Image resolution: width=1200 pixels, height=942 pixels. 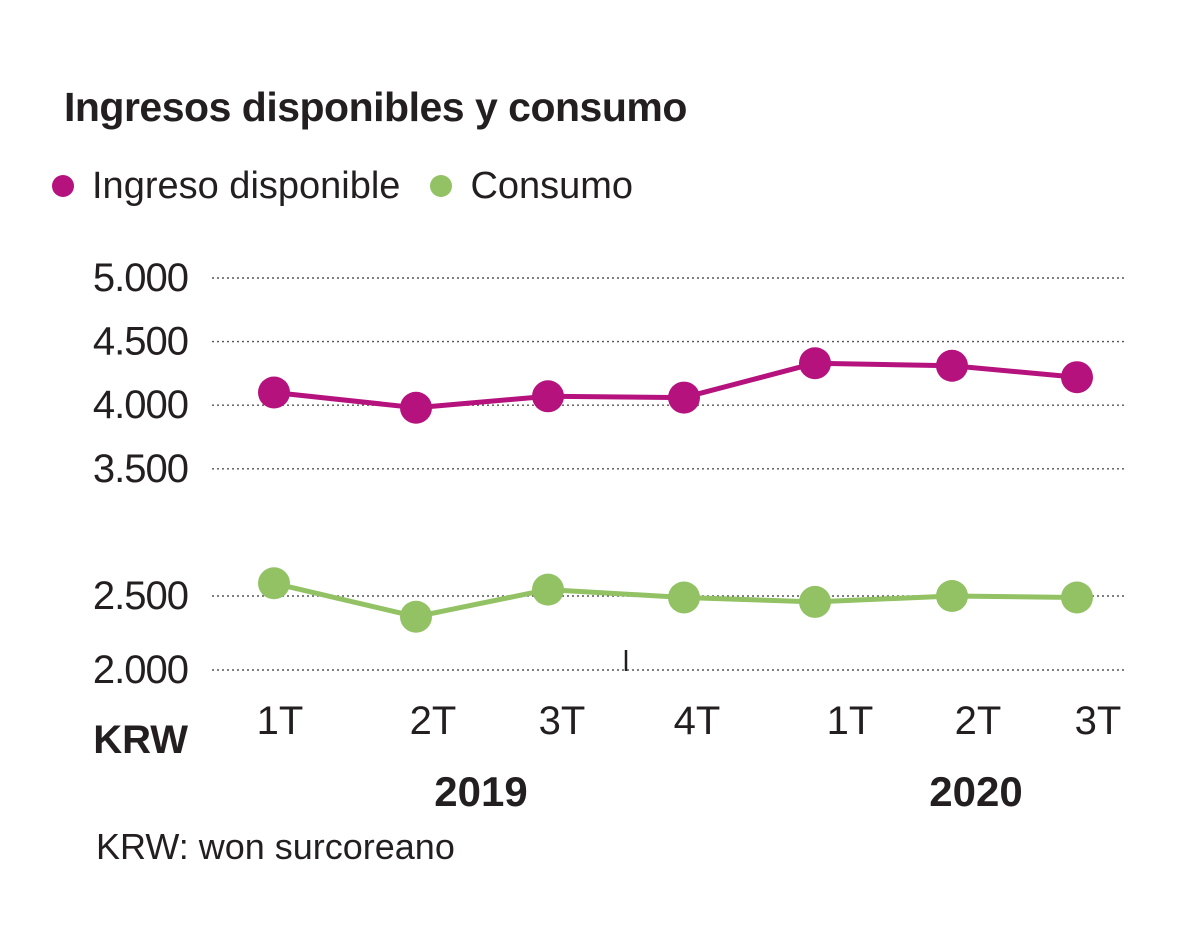 What do you see at coordinates (140, 596) in the screenshot?
I see `y-tick-label: 2.500` at bounding box center [140, 596].